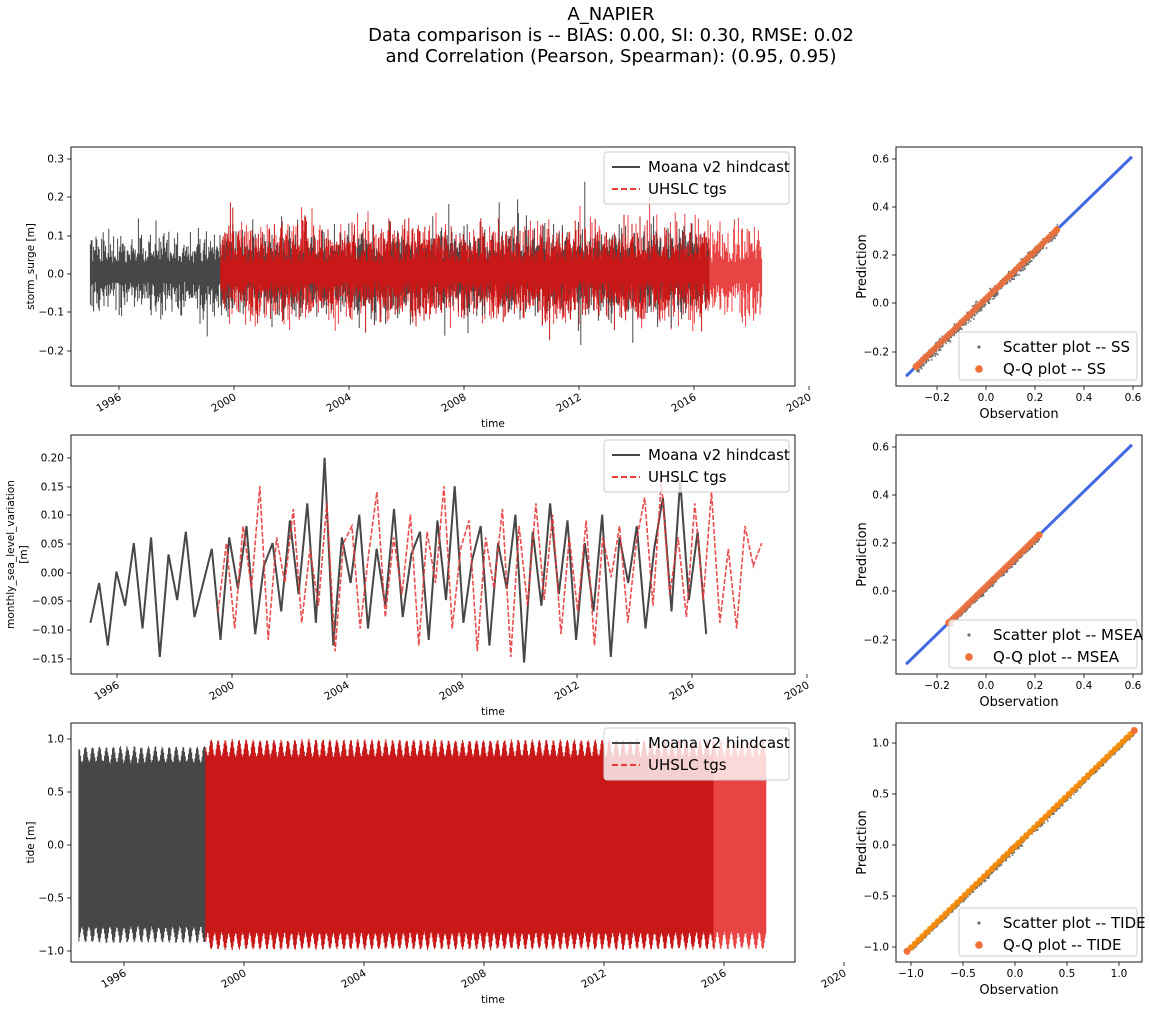 The height and width of the screenshot is (1012, 1150). Describe the element at coordinates (1056, 657) in the screenshot. I see `legend-qq-label: Q-Q plot -- MSEA` at that location.